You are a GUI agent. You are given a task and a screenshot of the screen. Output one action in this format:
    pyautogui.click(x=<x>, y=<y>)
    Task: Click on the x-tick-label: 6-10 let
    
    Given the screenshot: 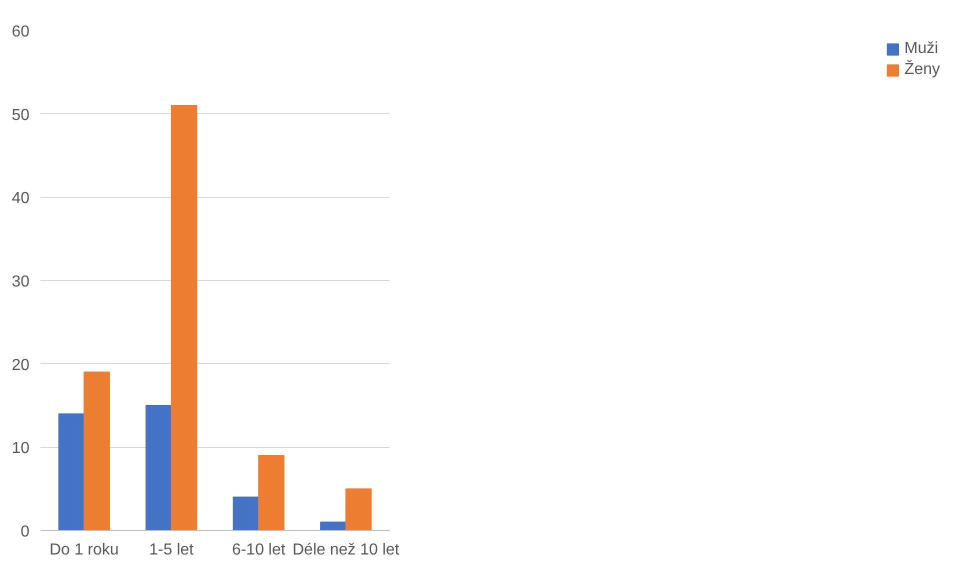 What is the action you would take?
    pyautogui.click(x=259, y=550)
    